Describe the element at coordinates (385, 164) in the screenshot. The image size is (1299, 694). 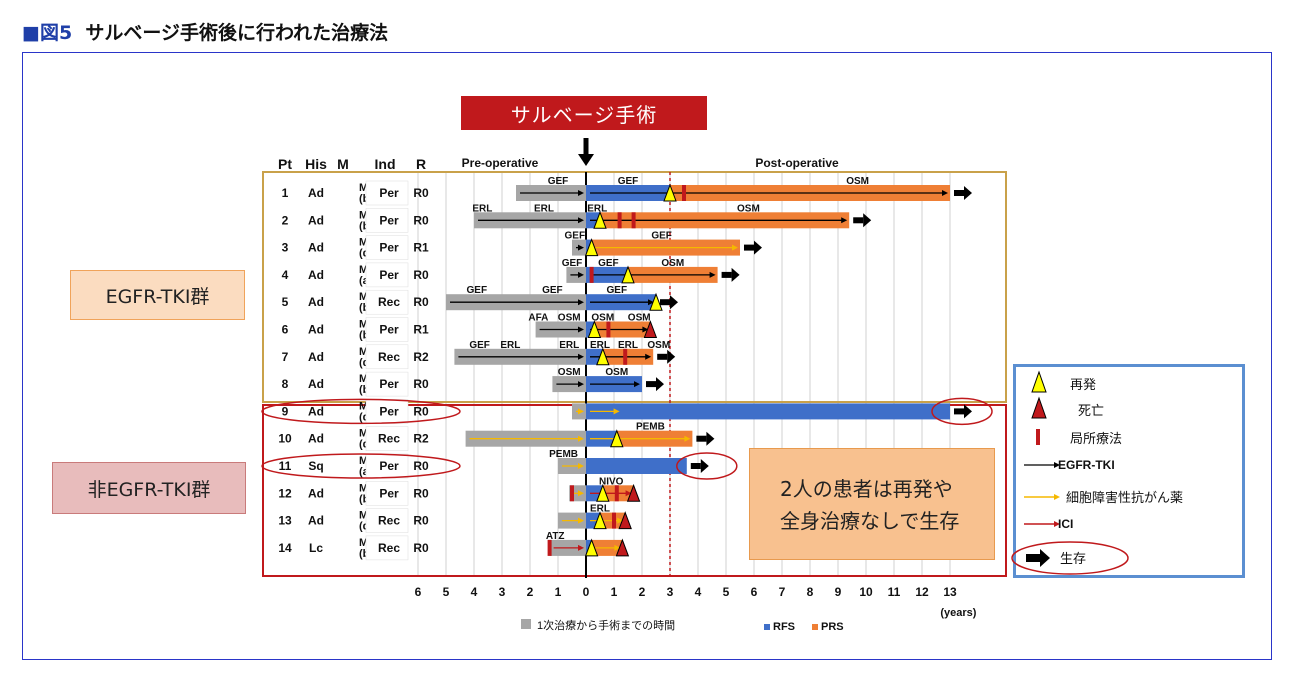
I see `header-ind: Ind` at that location.